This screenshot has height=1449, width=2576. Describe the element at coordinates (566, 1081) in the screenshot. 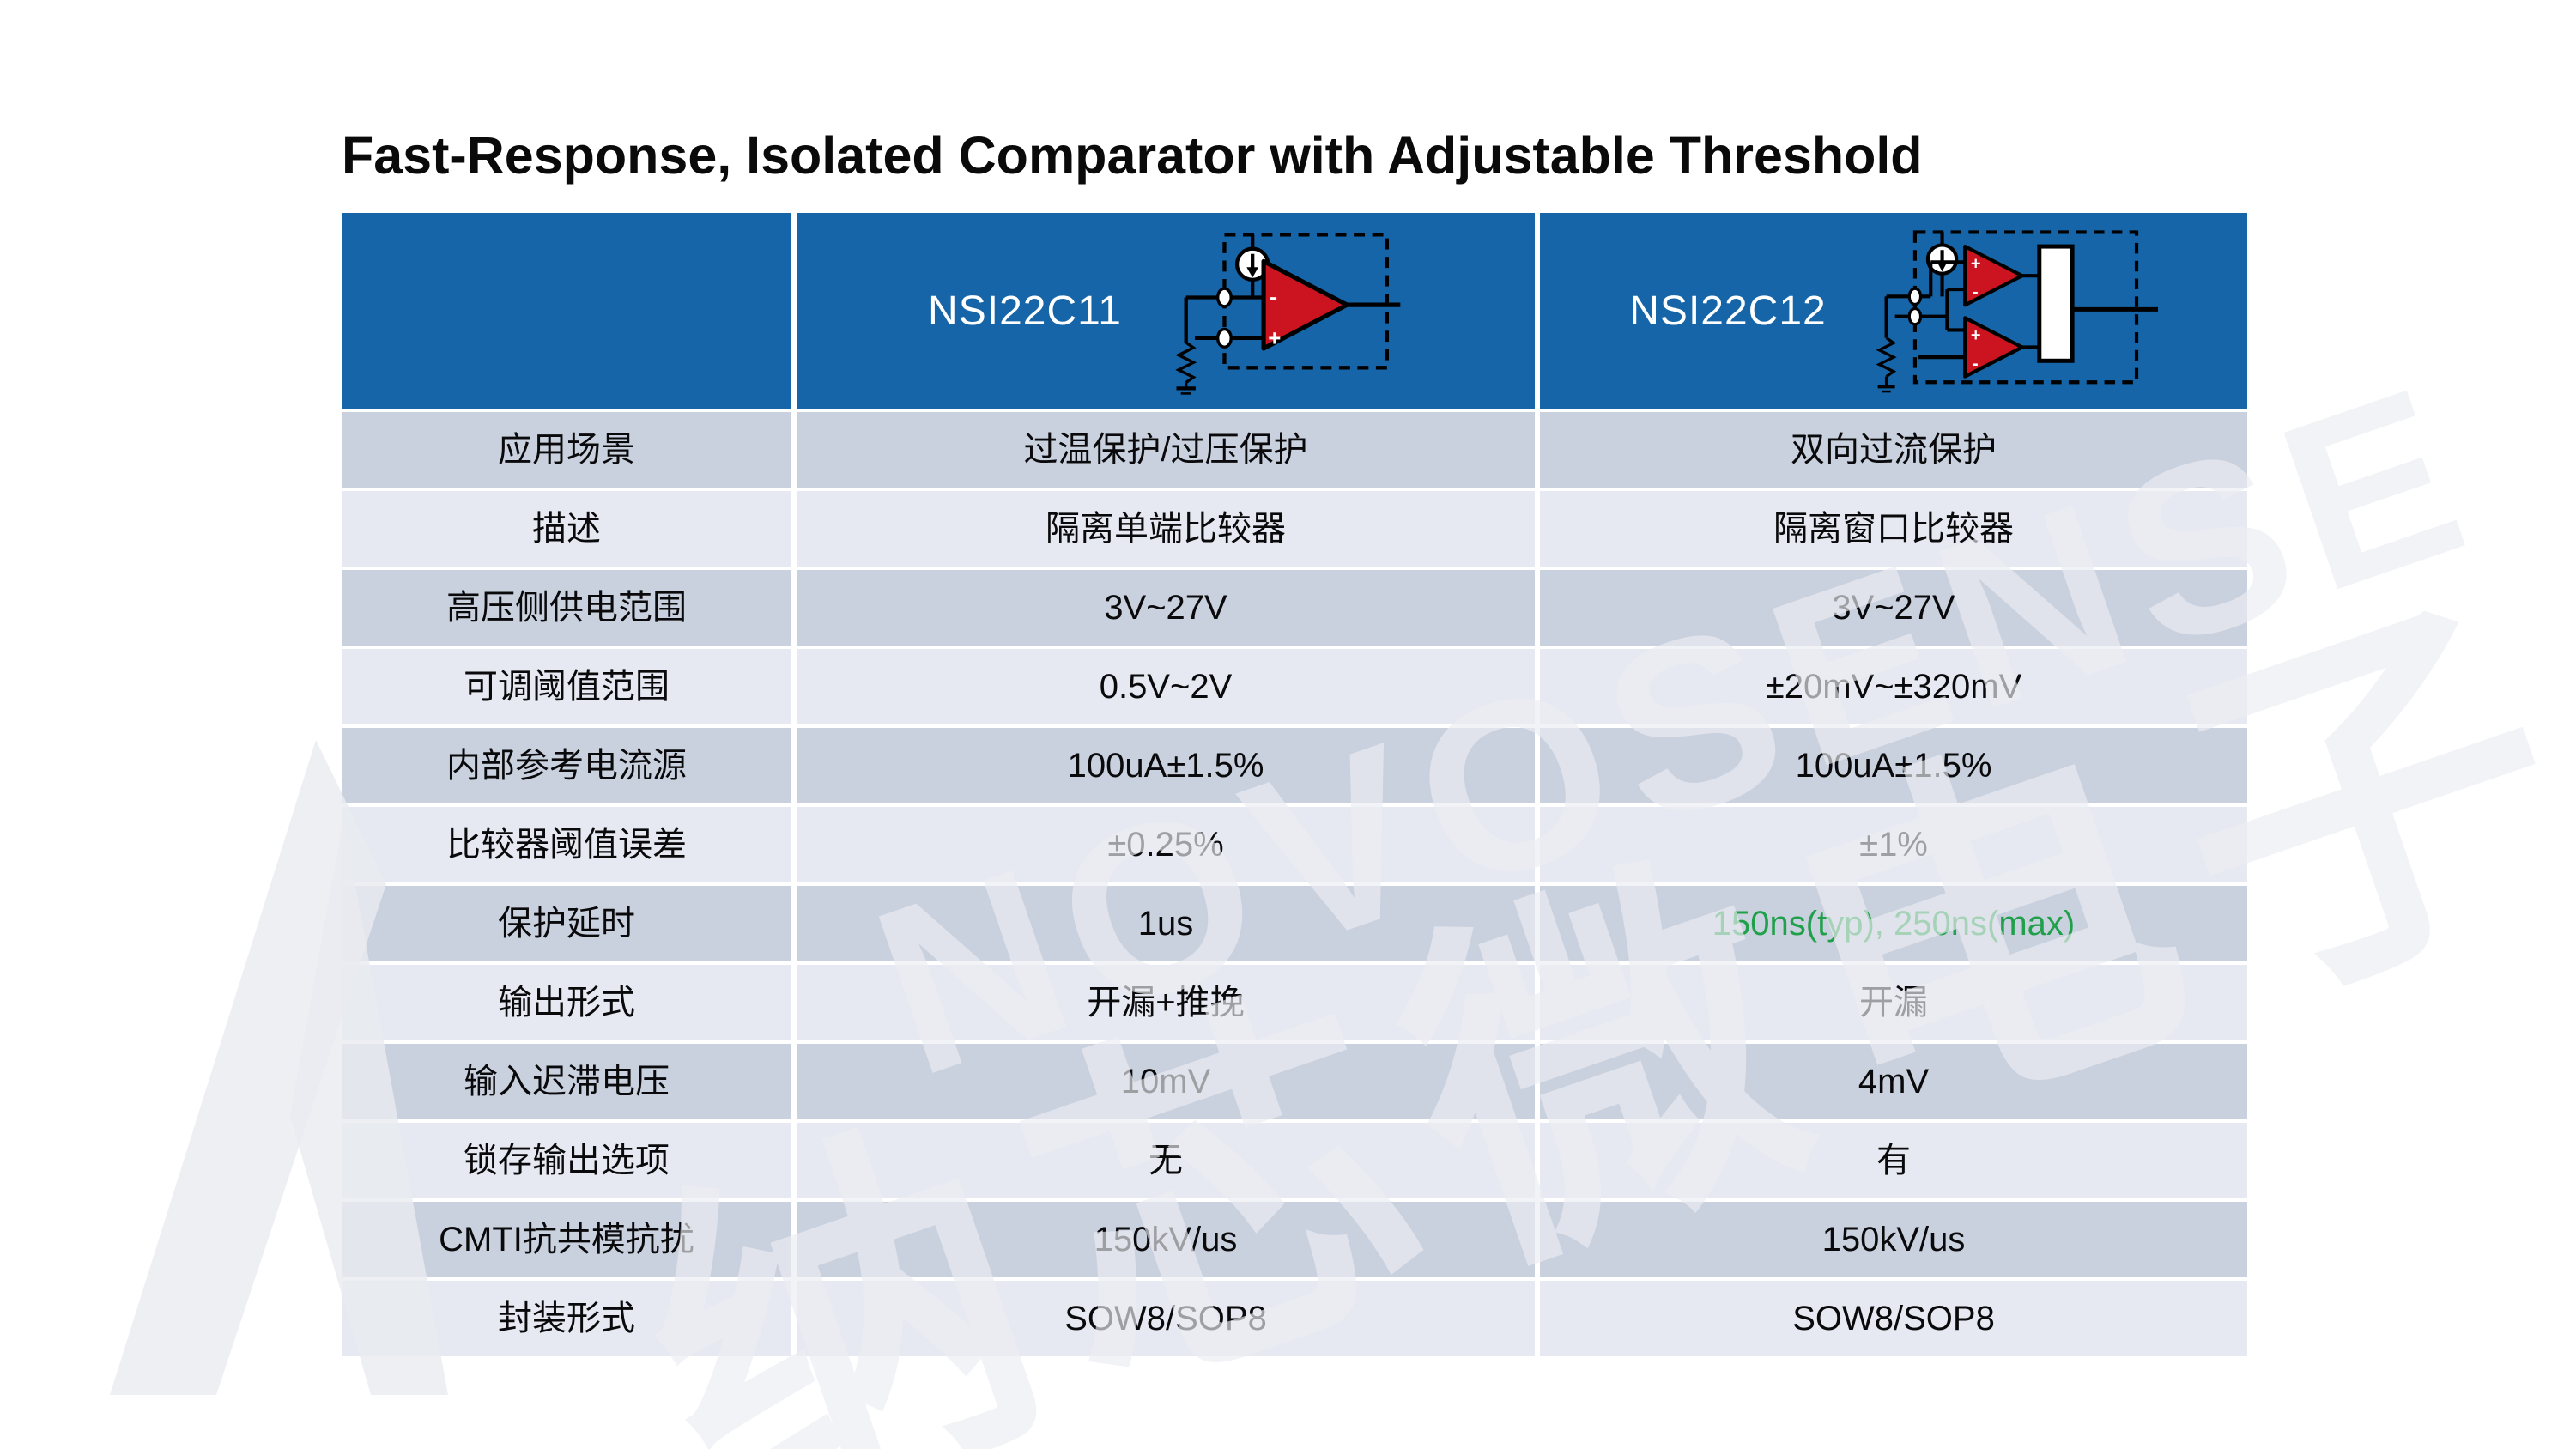

I see `row-label-cell: 输入迟滞电压` at that location.